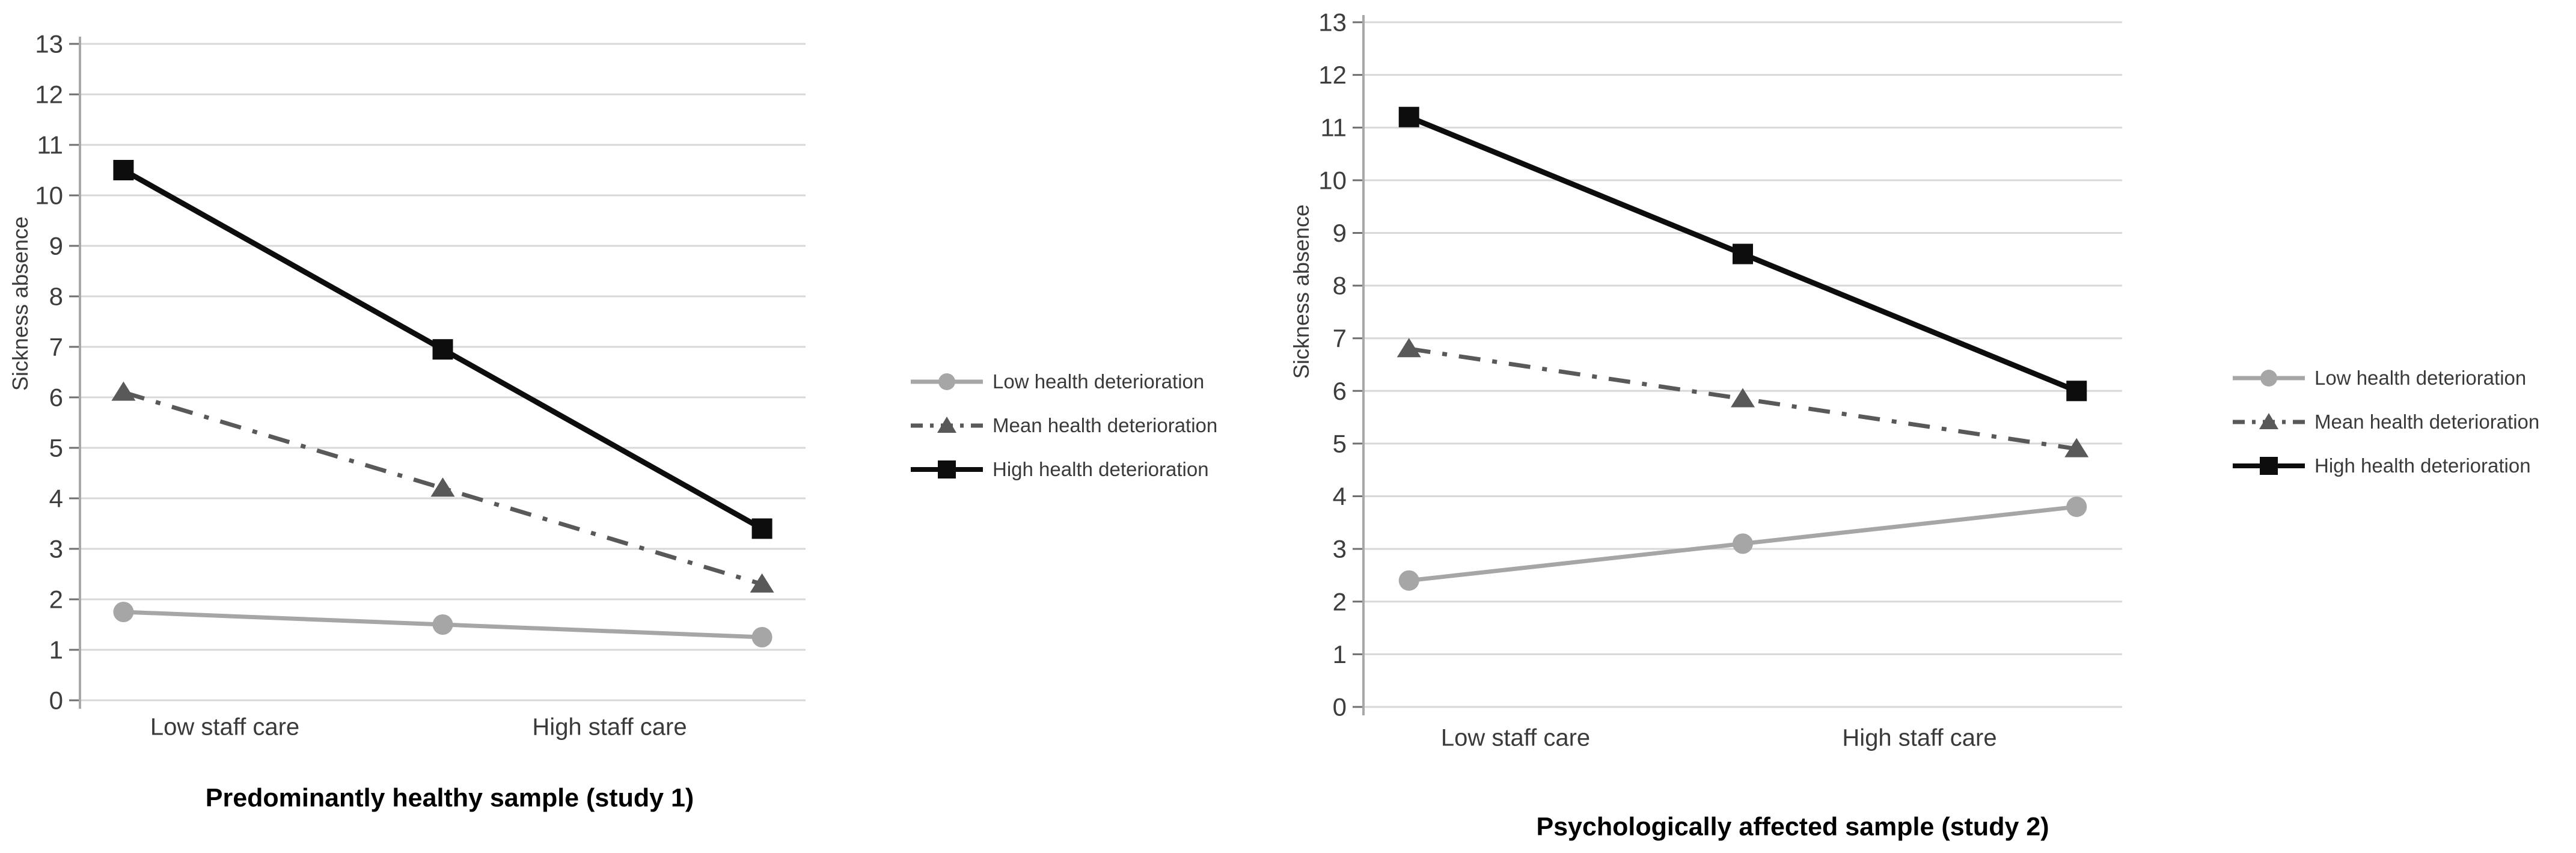 The width and height of the screenshot is (2576, 853). I want to click on chart2-category-high-staff-care: High staff care, so click(1919, 737).